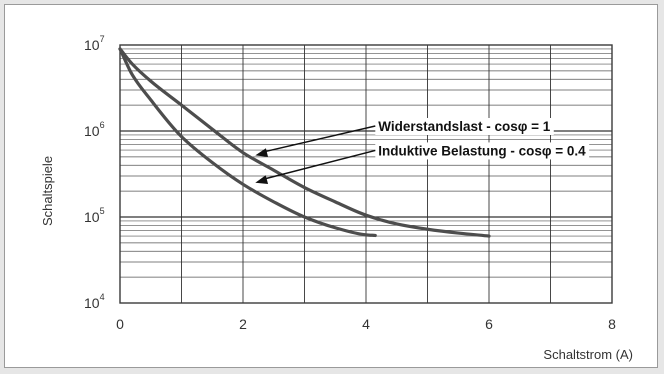 The height and width of the screenshot is (374, 664). I want to click on annotation-label: Induktive Belastung - cosφ = 0.4, so click(482, 150).